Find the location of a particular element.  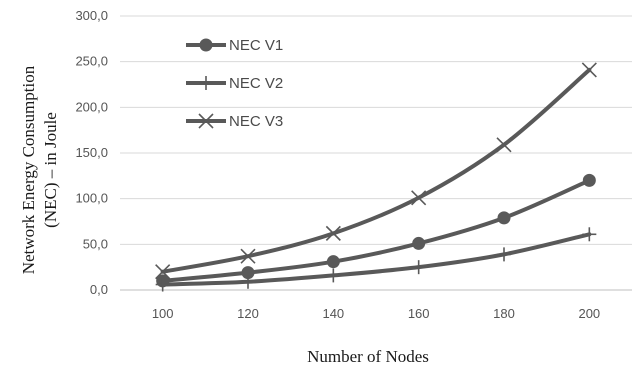

x-tick-label: 180 is located at coordinates (504, 313).